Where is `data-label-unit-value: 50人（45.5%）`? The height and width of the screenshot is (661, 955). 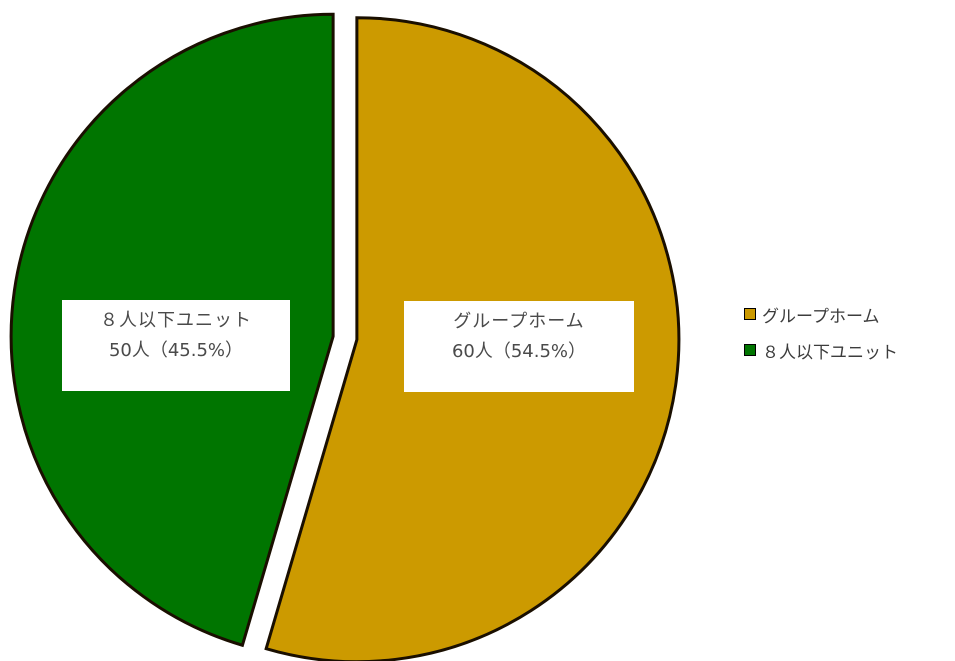 data-label-unit-value: 50人（45.5%） is located at coordinates (176, 350).